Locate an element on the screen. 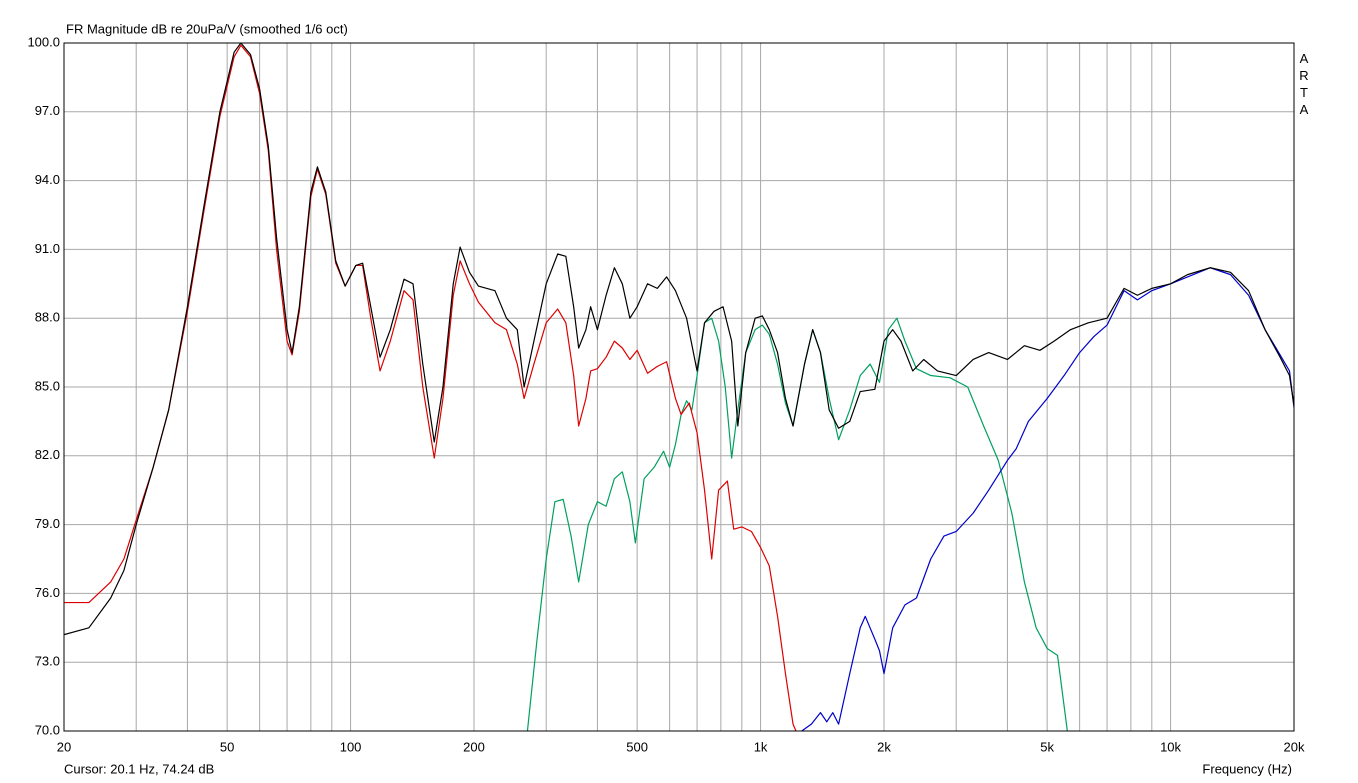 The height and width of the screenshot is (783, 1358). y-tick-label: 73.0 is located at coordinates (47, 661).